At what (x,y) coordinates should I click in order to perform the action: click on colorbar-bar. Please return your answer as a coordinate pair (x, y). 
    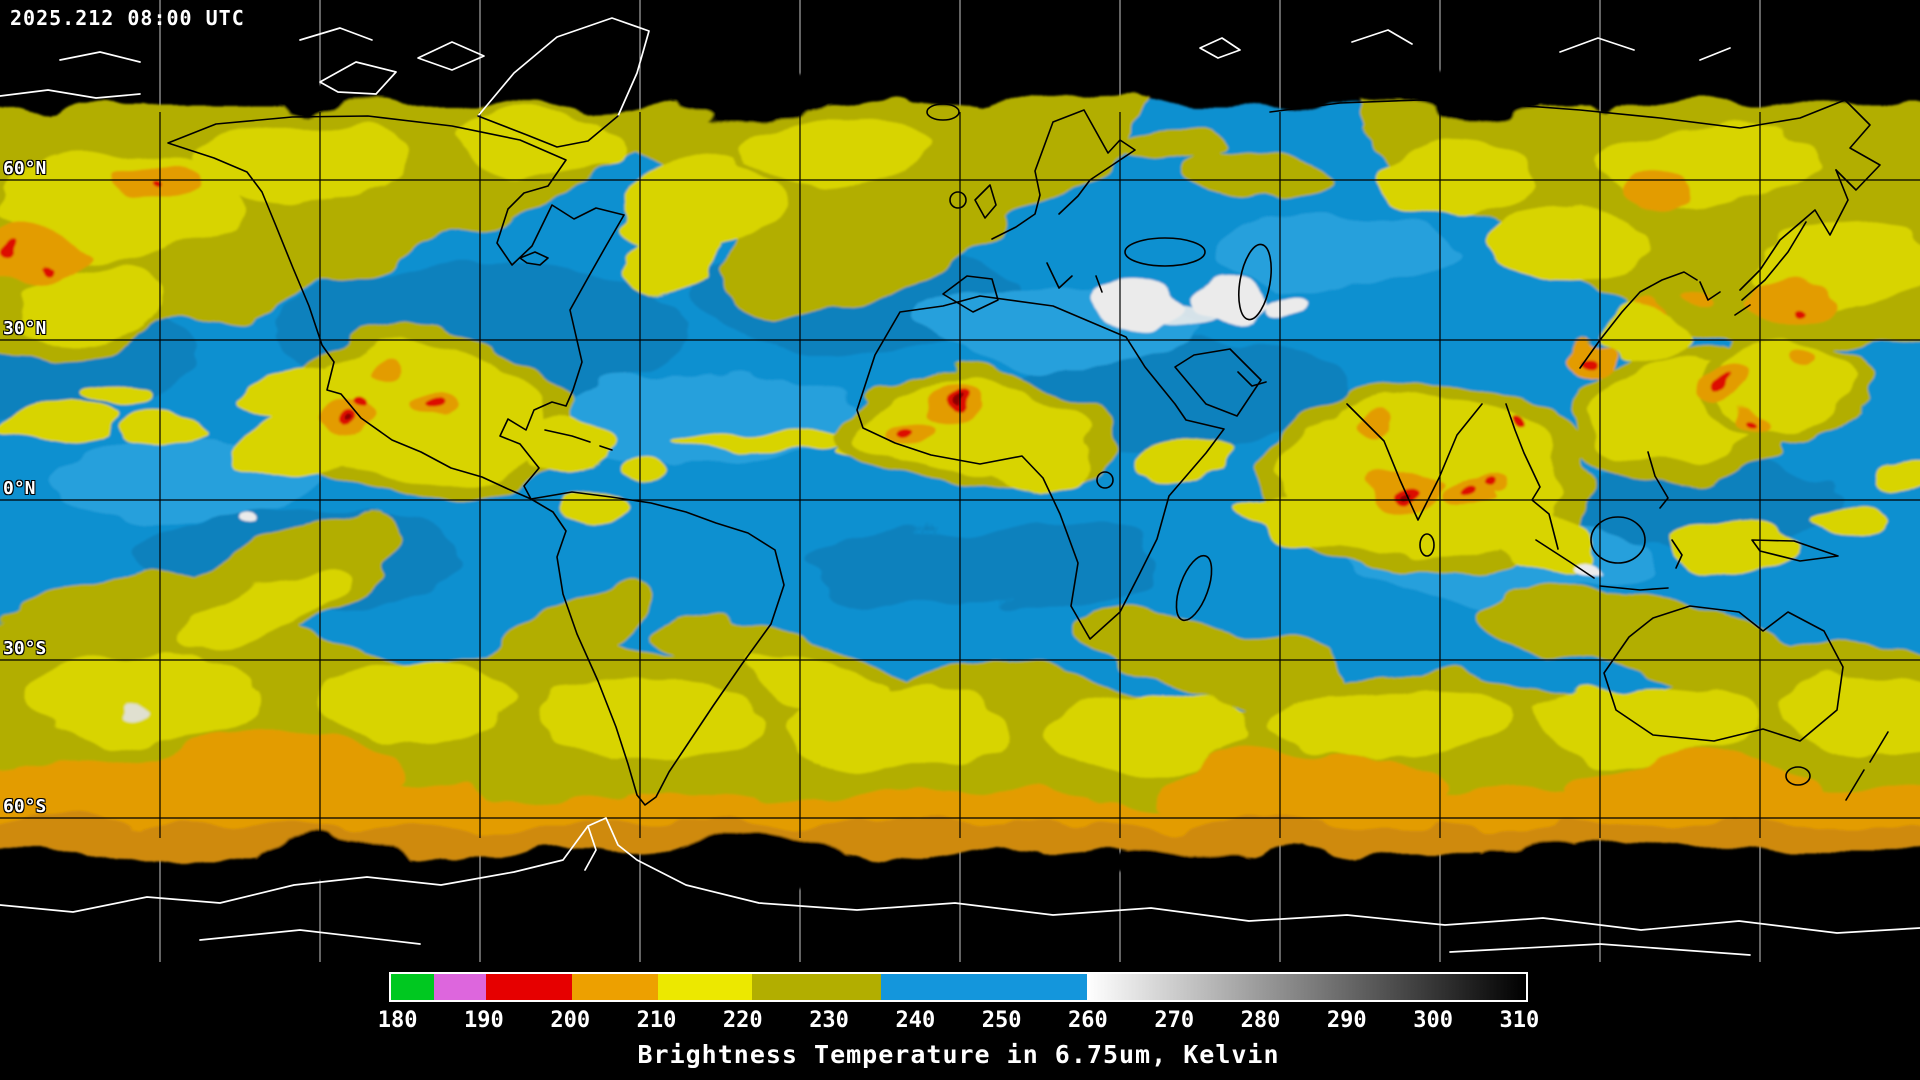
    Looking at the image, I should click on (958, 987).